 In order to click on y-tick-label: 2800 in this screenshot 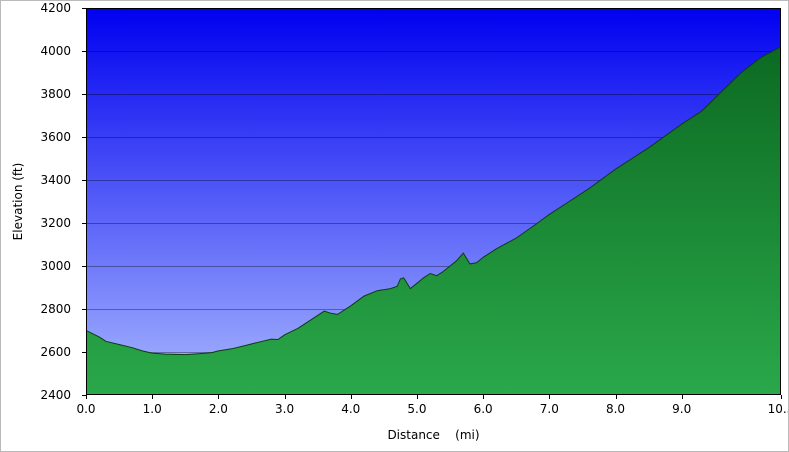, I will do `click(55, 309)`.